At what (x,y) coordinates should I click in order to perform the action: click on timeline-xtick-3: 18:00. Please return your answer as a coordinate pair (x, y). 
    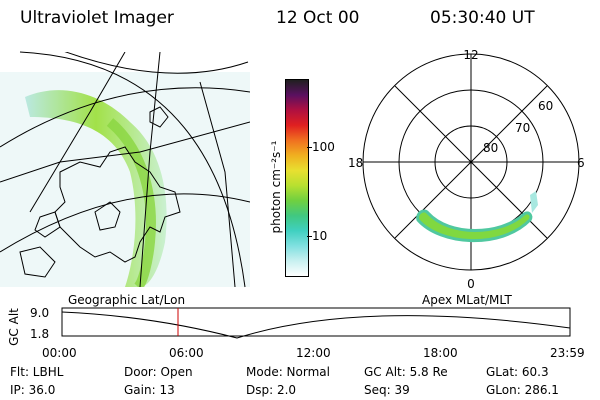
    Looking at the image, I should click on (440, 353).